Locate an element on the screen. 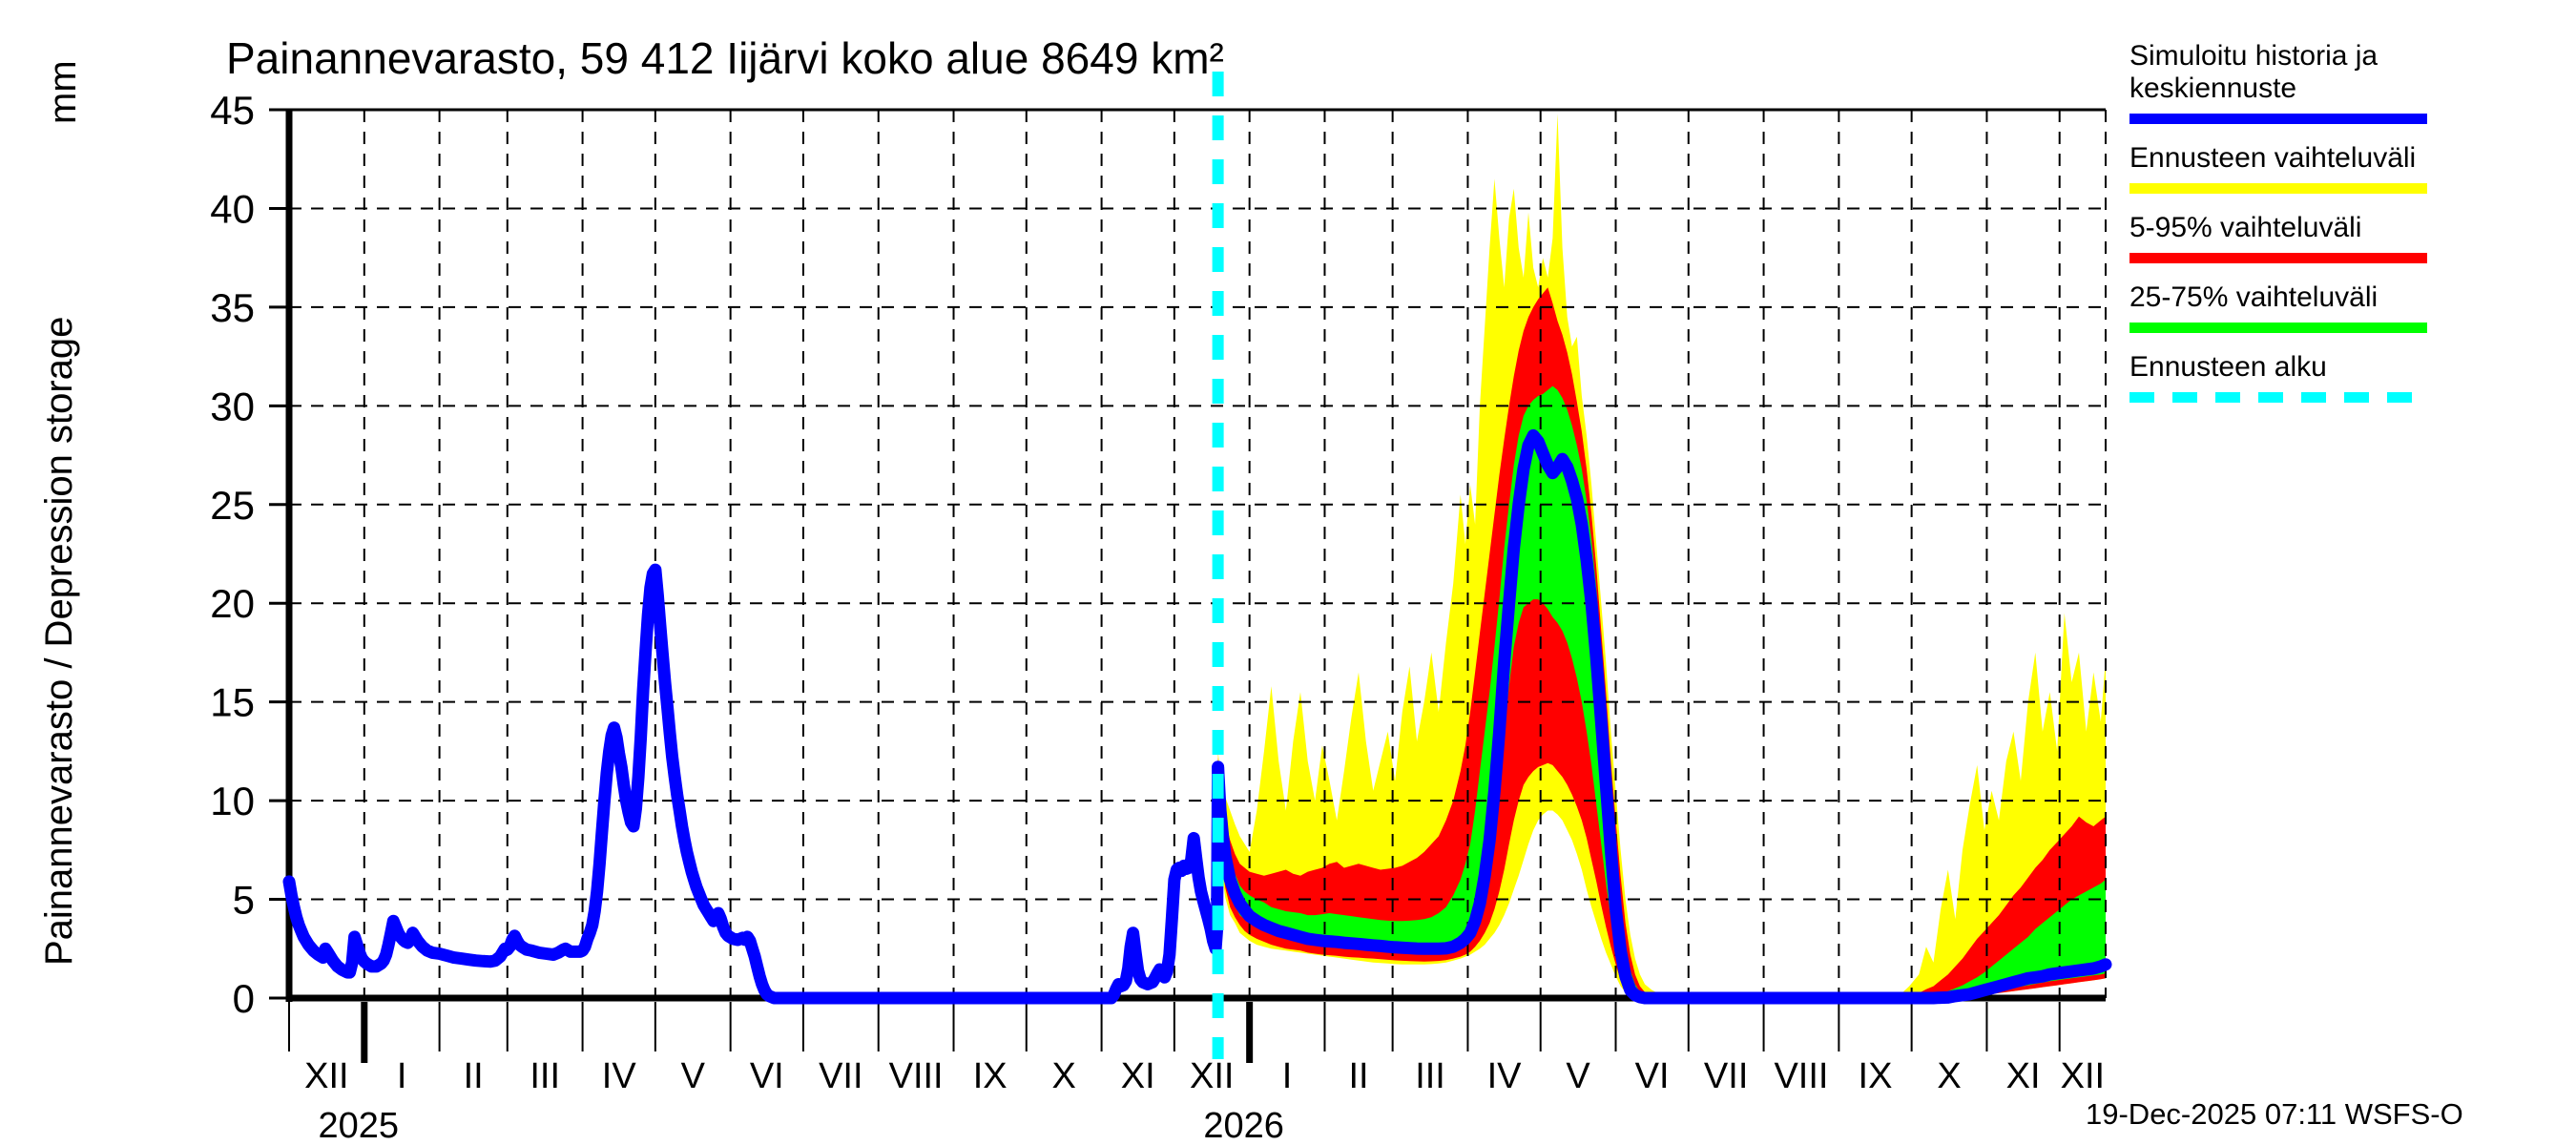  legend-line-forecast-start-cyan is located at coordinates (2278, 397).